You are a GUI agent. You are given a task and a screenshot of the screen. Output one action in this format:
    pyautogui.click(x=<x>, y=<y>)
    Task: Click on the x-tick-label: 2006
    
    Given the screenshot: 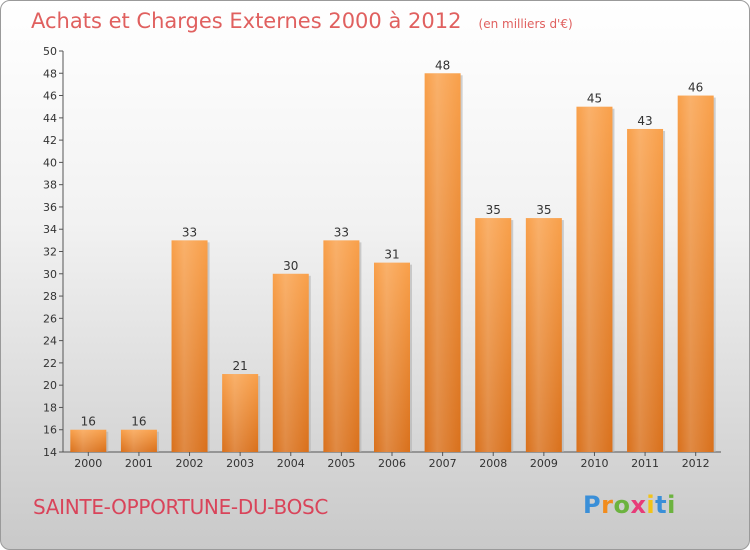 What is the action you would take?
    pyautogui.click(x=392, y=463)
    